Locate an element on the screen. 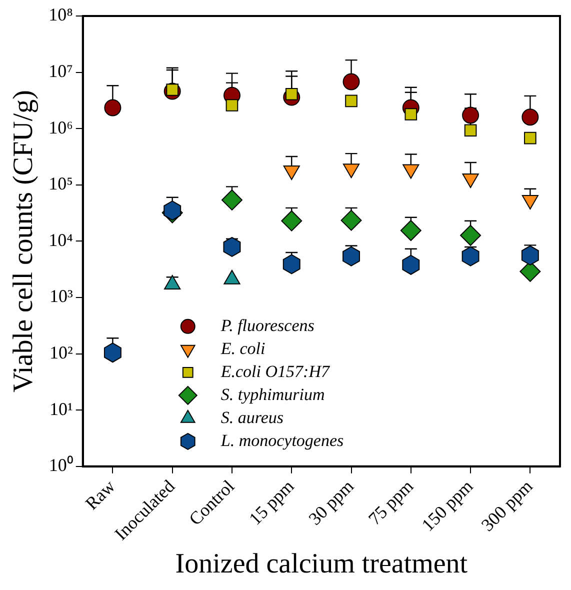  legend-label: L. monocytogenes is located at coordinates (282, 440).